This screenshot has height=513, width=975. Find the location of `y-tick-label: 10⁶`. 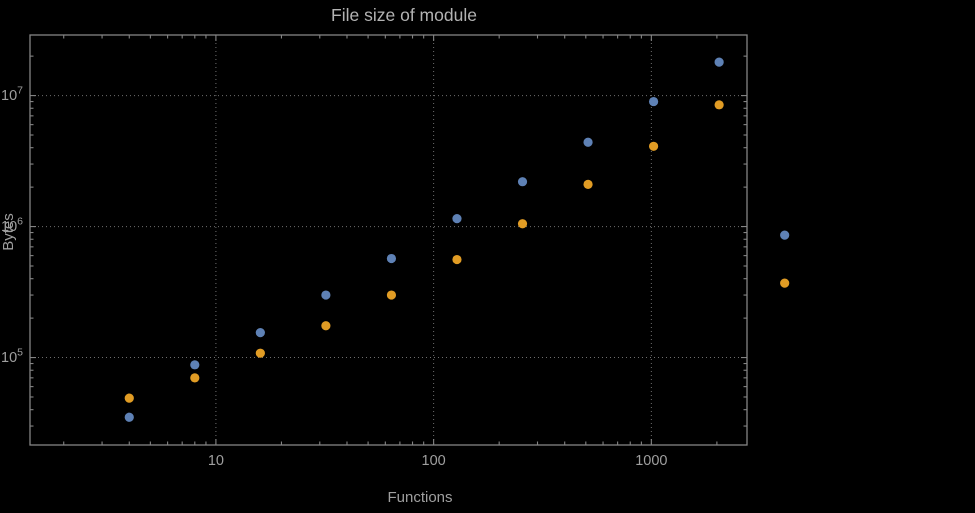

y-tick-label: 10⁶ is located at coordinates (12, 226).